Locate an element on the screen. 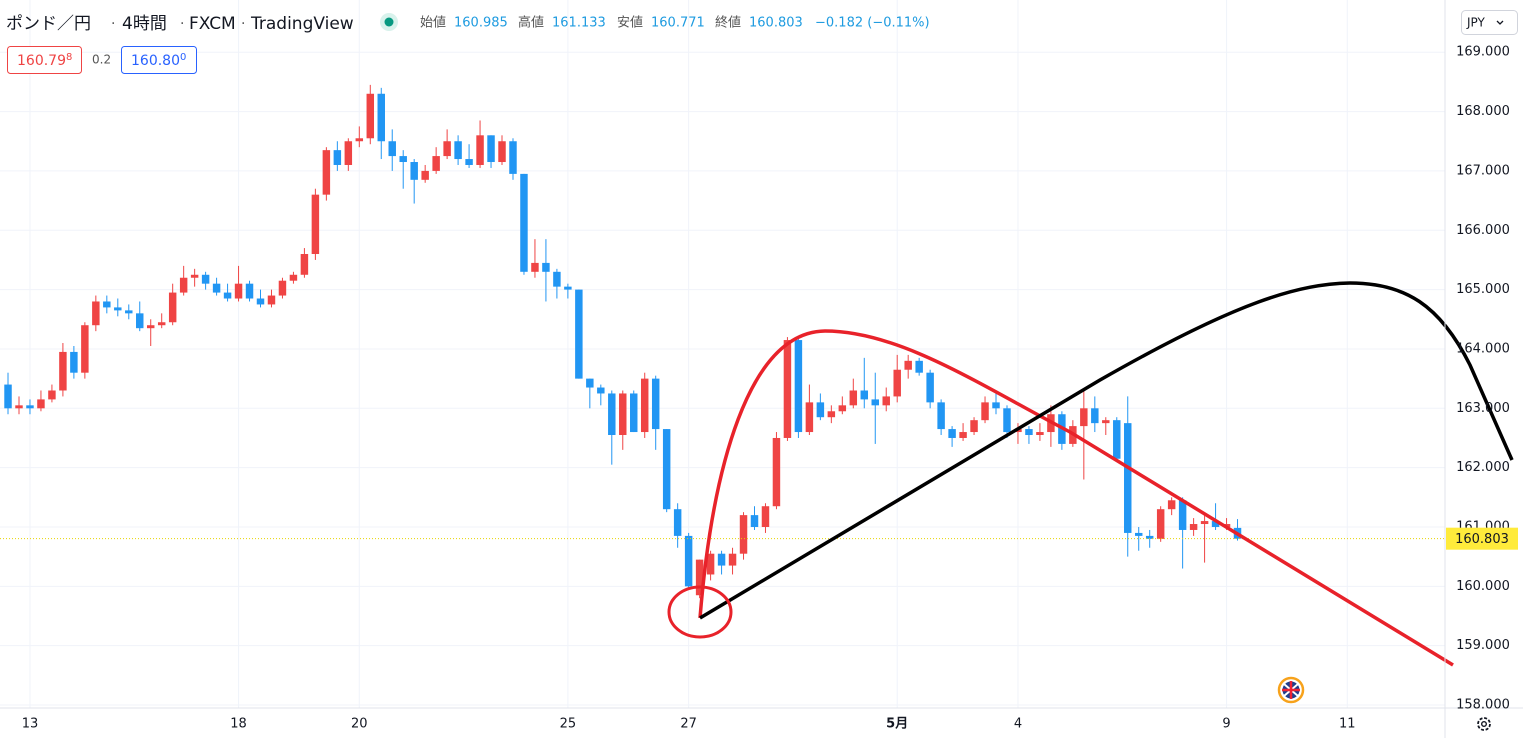  settings is located at coordinates (1484, 724).